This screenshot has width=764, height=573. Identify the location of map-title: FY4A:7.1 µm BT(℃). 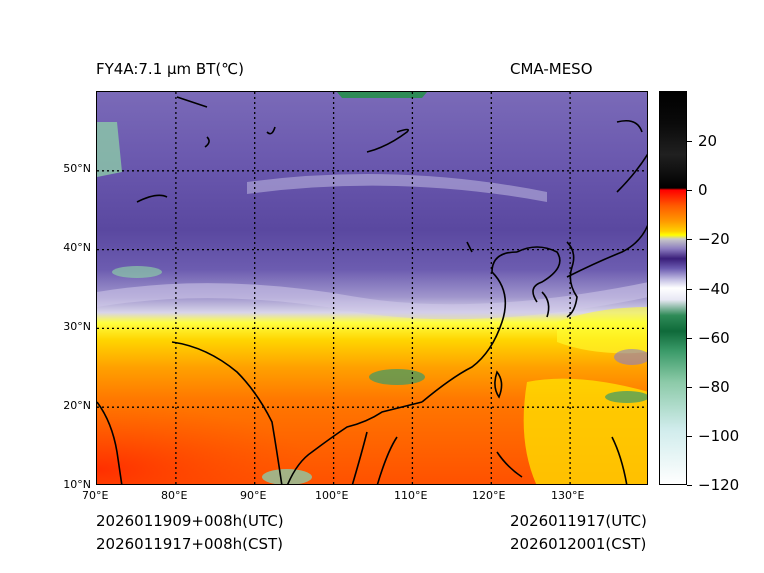
(170, 69).